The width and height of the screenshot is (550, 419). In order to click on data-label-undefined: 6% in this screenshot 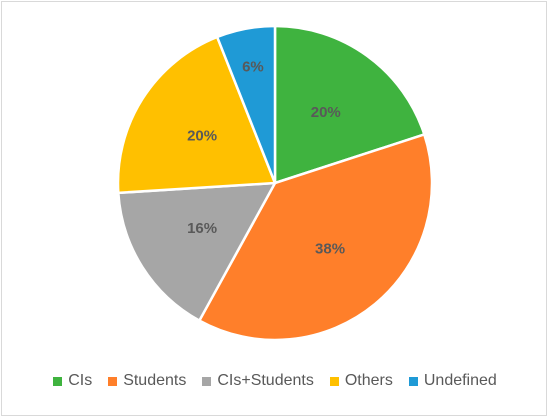, I will do `click(253, 66)`.